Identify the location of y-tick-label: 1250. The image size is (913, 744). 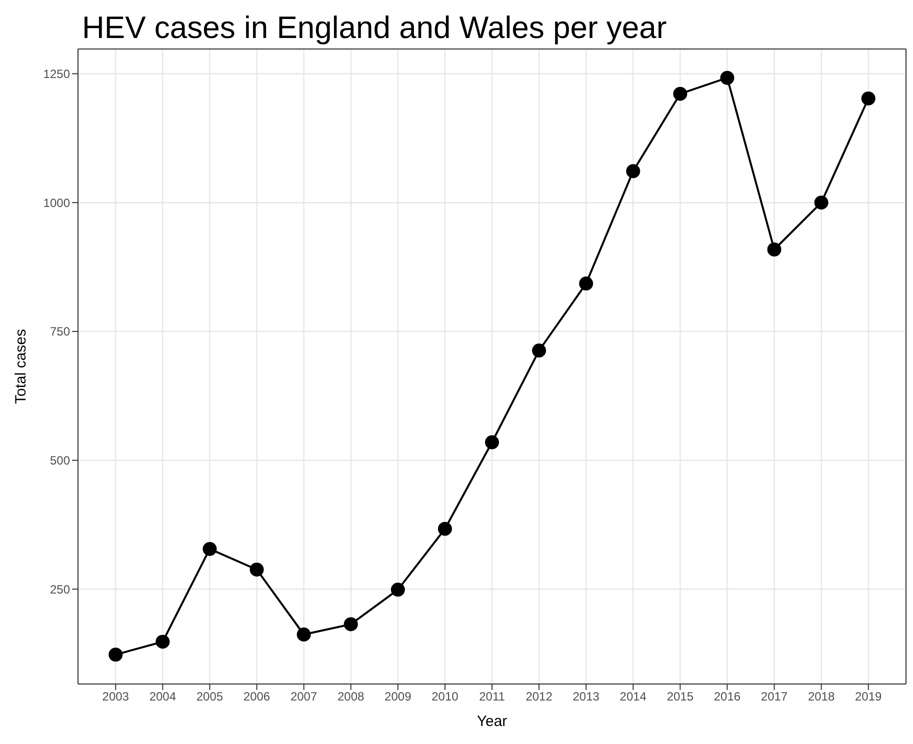
(56, 74).